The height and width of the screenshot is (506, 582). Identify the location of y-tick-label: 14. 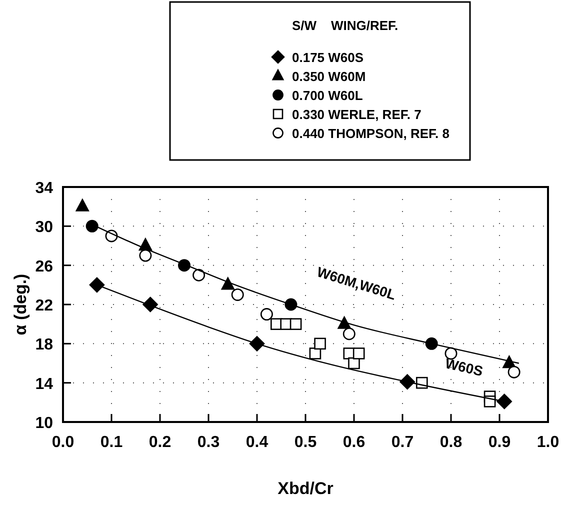
(44, 384).